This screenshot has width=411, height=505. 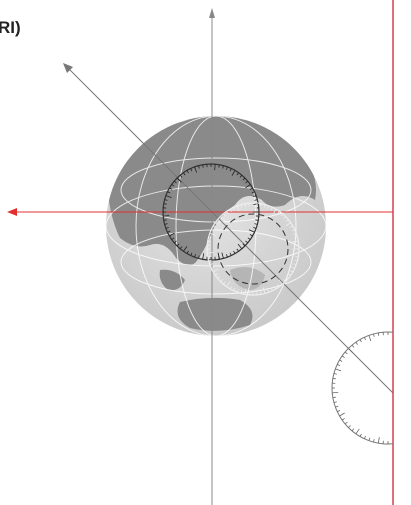 I want to click on meridian, so click(x=216, y=226).